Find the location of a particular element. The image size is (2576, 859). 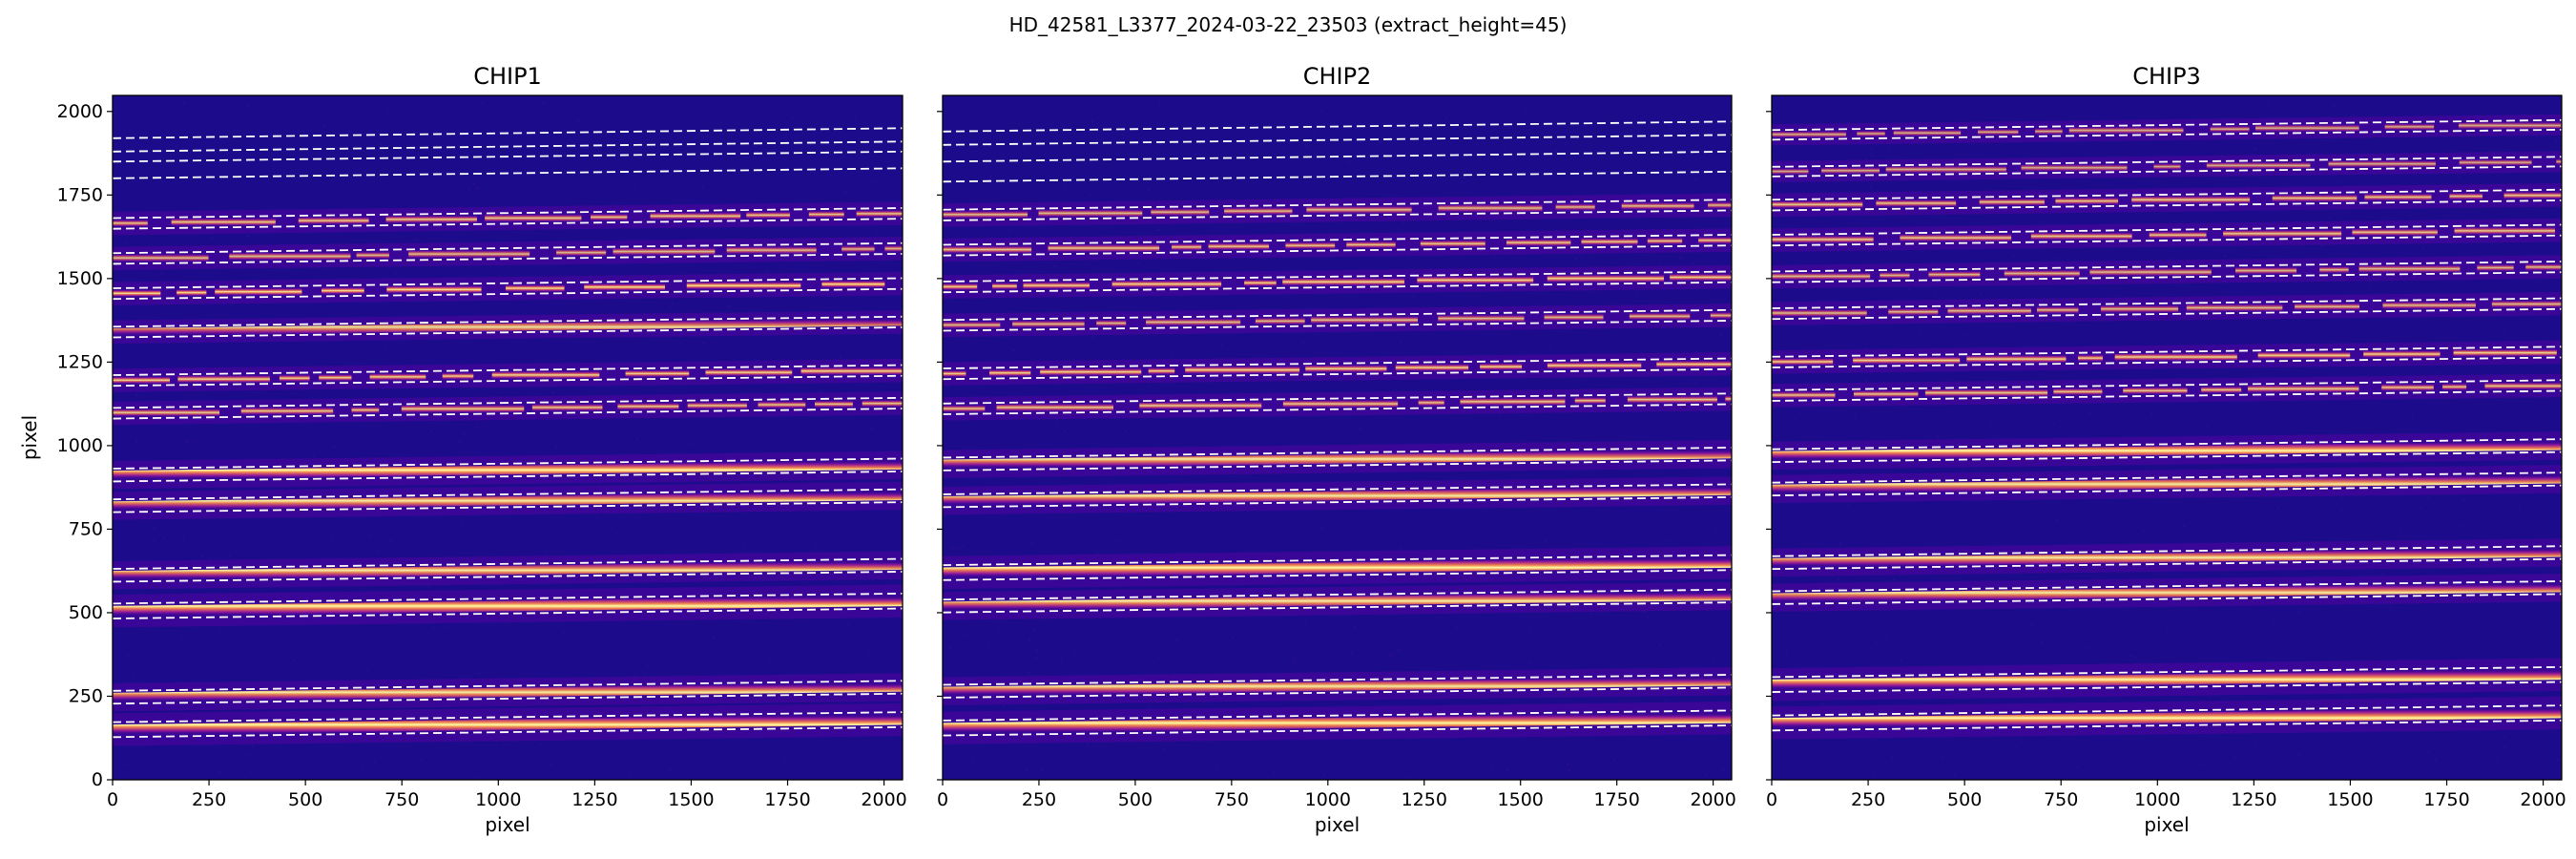

x-tick-label: 0 is located at coordinates (942, 799).